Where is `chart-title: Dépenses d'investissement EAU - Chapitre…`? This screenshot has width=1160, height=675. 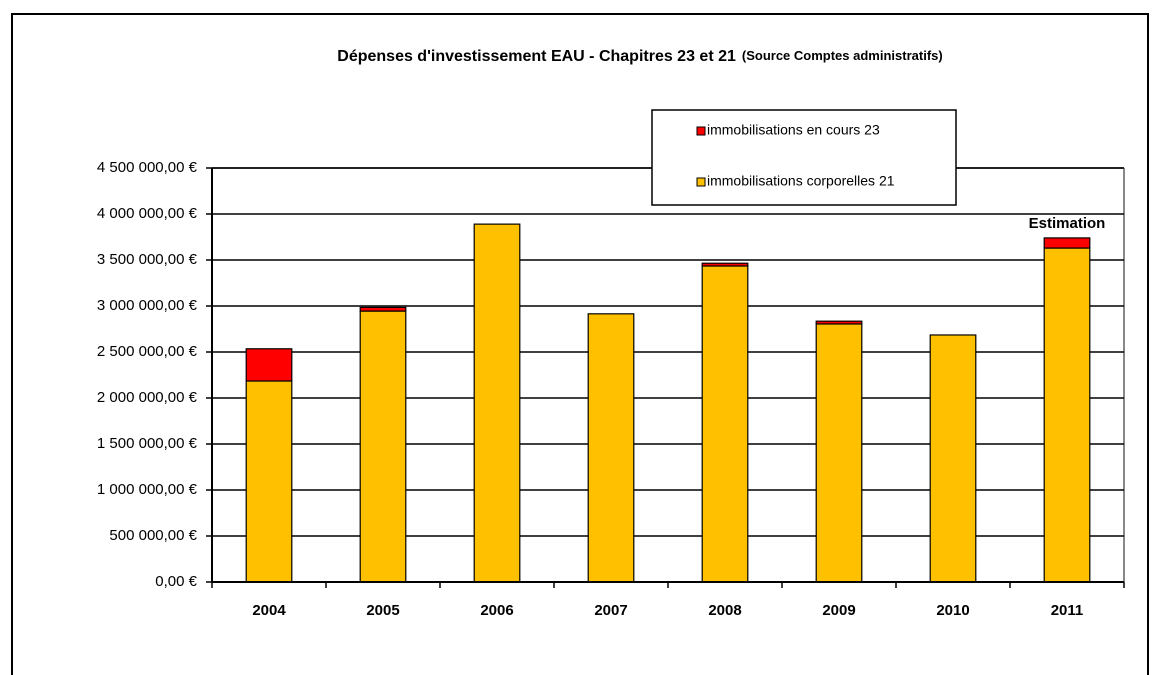
chart-title: Dépenses d'investissement EAU - Chapitre… is located at coordinates (536, 56).